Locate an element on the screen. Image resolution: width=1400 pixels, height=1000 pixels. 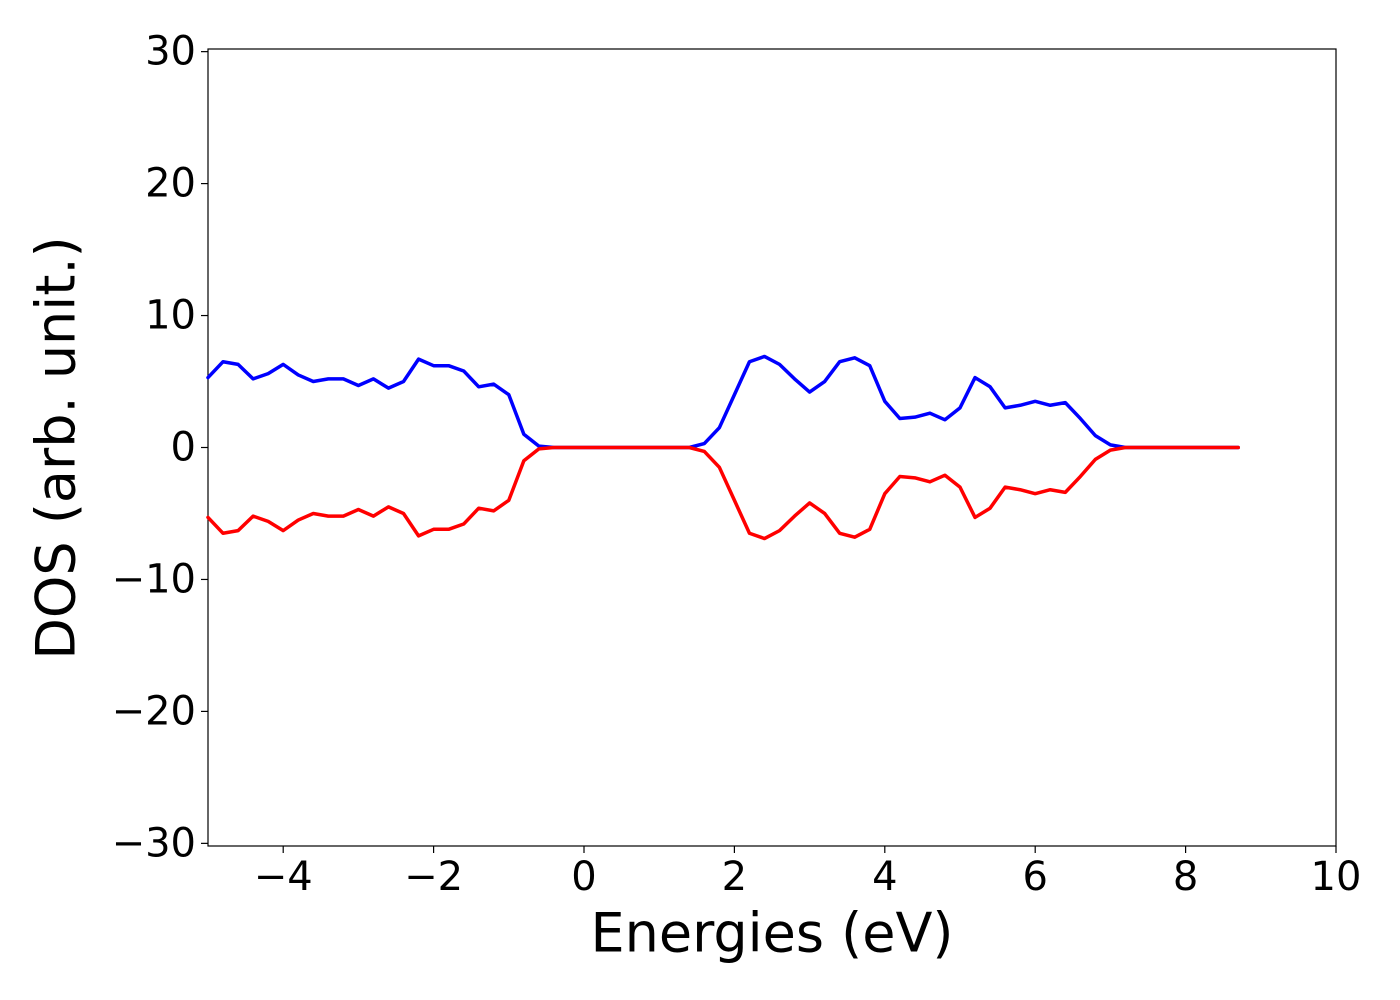
x-tick-label: 8 is located at coordinates (1185, 877).